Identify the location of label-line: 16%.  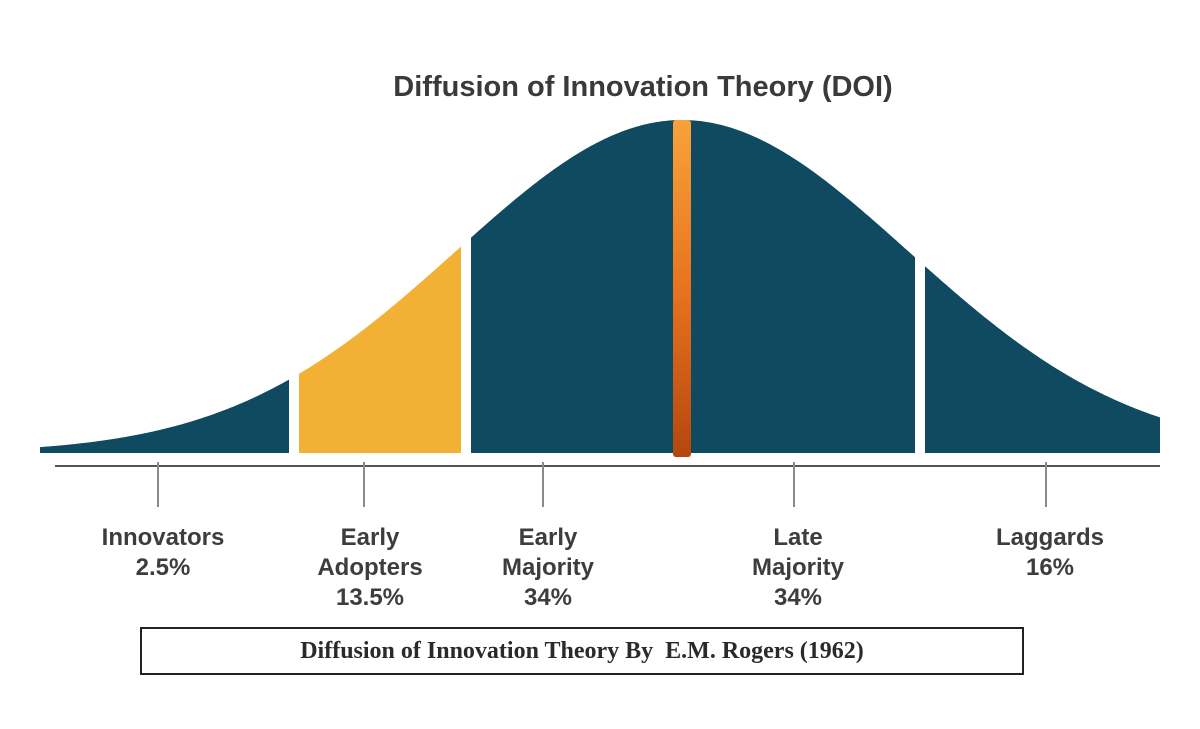
(1050, 567).